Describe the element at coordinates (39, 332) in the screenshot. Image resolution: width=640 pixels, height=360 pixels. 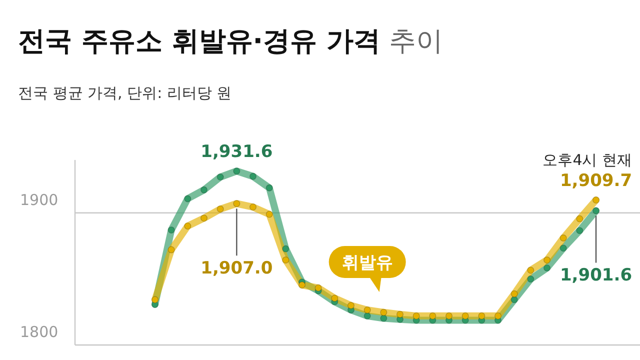
I see `y-tick-label: 1800` at that location.